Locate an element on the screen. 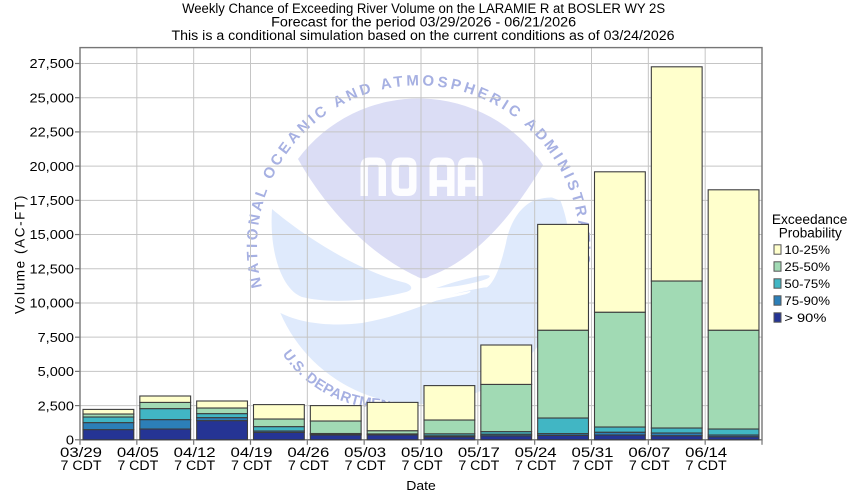 The image size is (850, 500). svg-text: 27,500 is located at coordinates (52, 63).